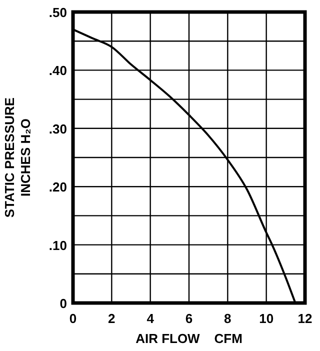 Image resolution: width=320 pixels, height=351 pixels. Describe the element at coordinates (112, 318) in the screenshot. I see `x-tick-label: 2` at that location.